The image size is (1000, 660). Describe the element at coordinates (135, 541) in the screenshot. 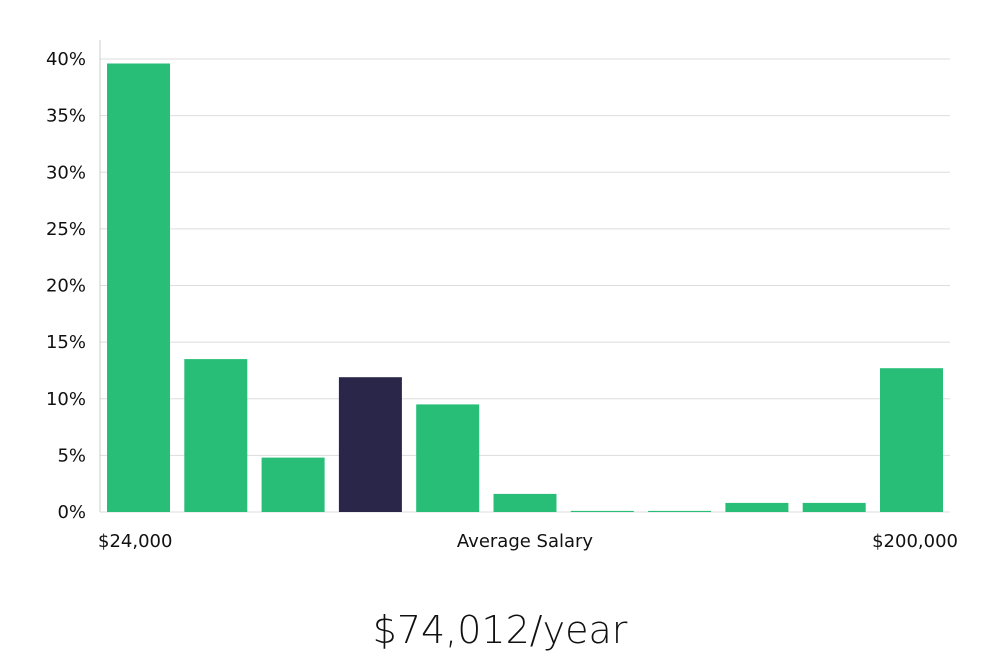

I see `x-left-label: $24,000` at that location.